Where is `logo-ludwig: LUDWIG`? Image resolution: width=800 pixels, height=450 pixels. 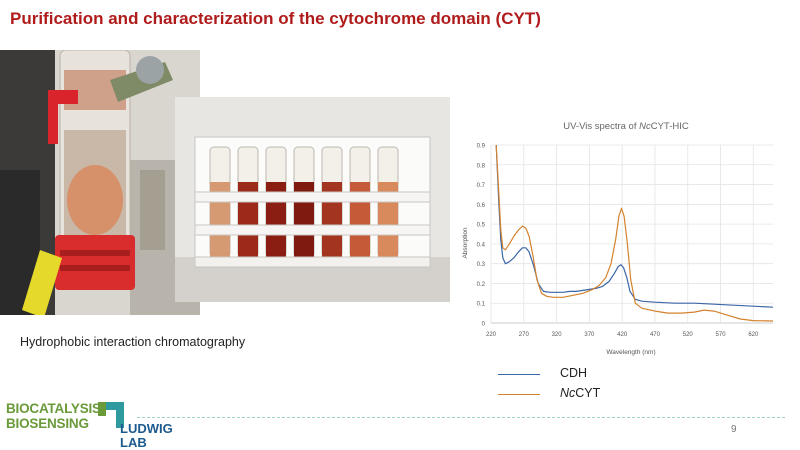 logo-ludwig: LUDWIG is located at coordinates (146, 428).